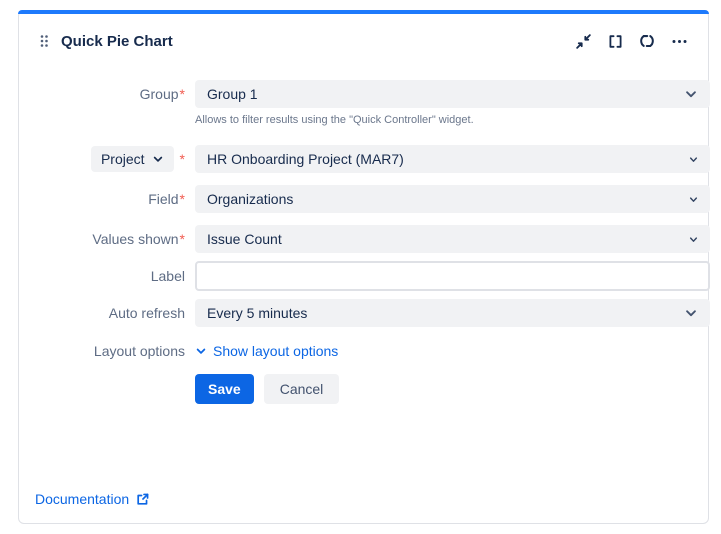  What do you see at coordinates (143, 499) in the screenshot?
I see `external-link-icon` at bounding box center [143, 499].